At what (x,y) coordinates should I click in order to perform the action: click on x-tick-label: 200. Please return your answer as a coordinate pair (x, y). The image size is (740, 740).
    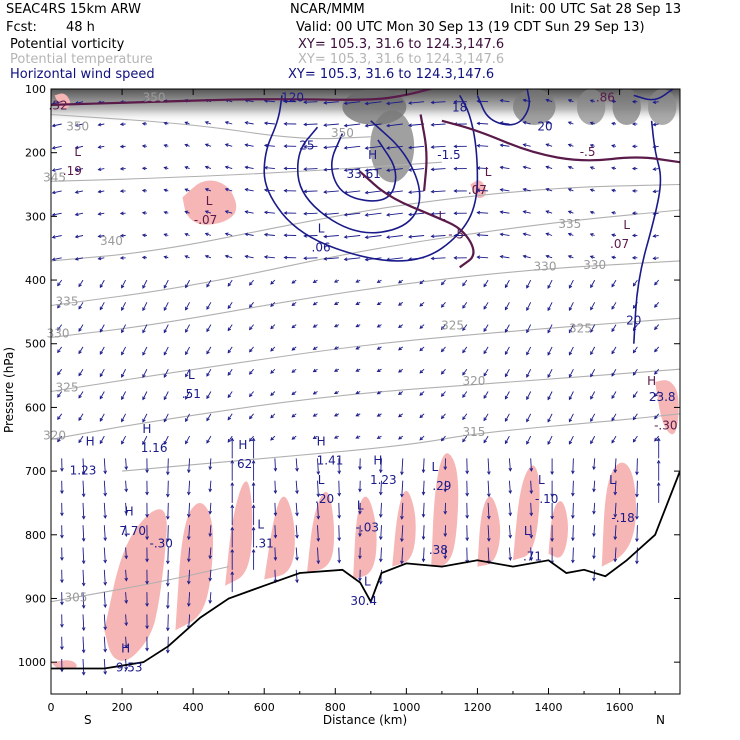
    Looking at the image, I should click on (122, 707).